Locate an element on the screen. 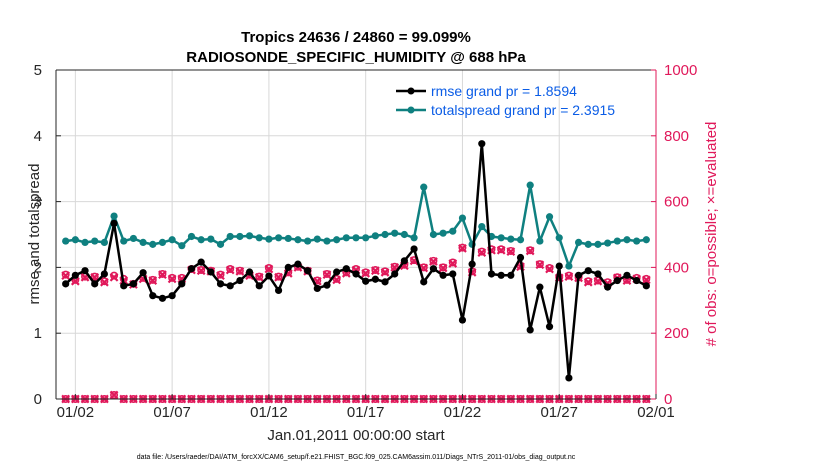 This screenshot has width=830, height=470. x-tick-label: 01/27 is located at coordinates (559, 412).